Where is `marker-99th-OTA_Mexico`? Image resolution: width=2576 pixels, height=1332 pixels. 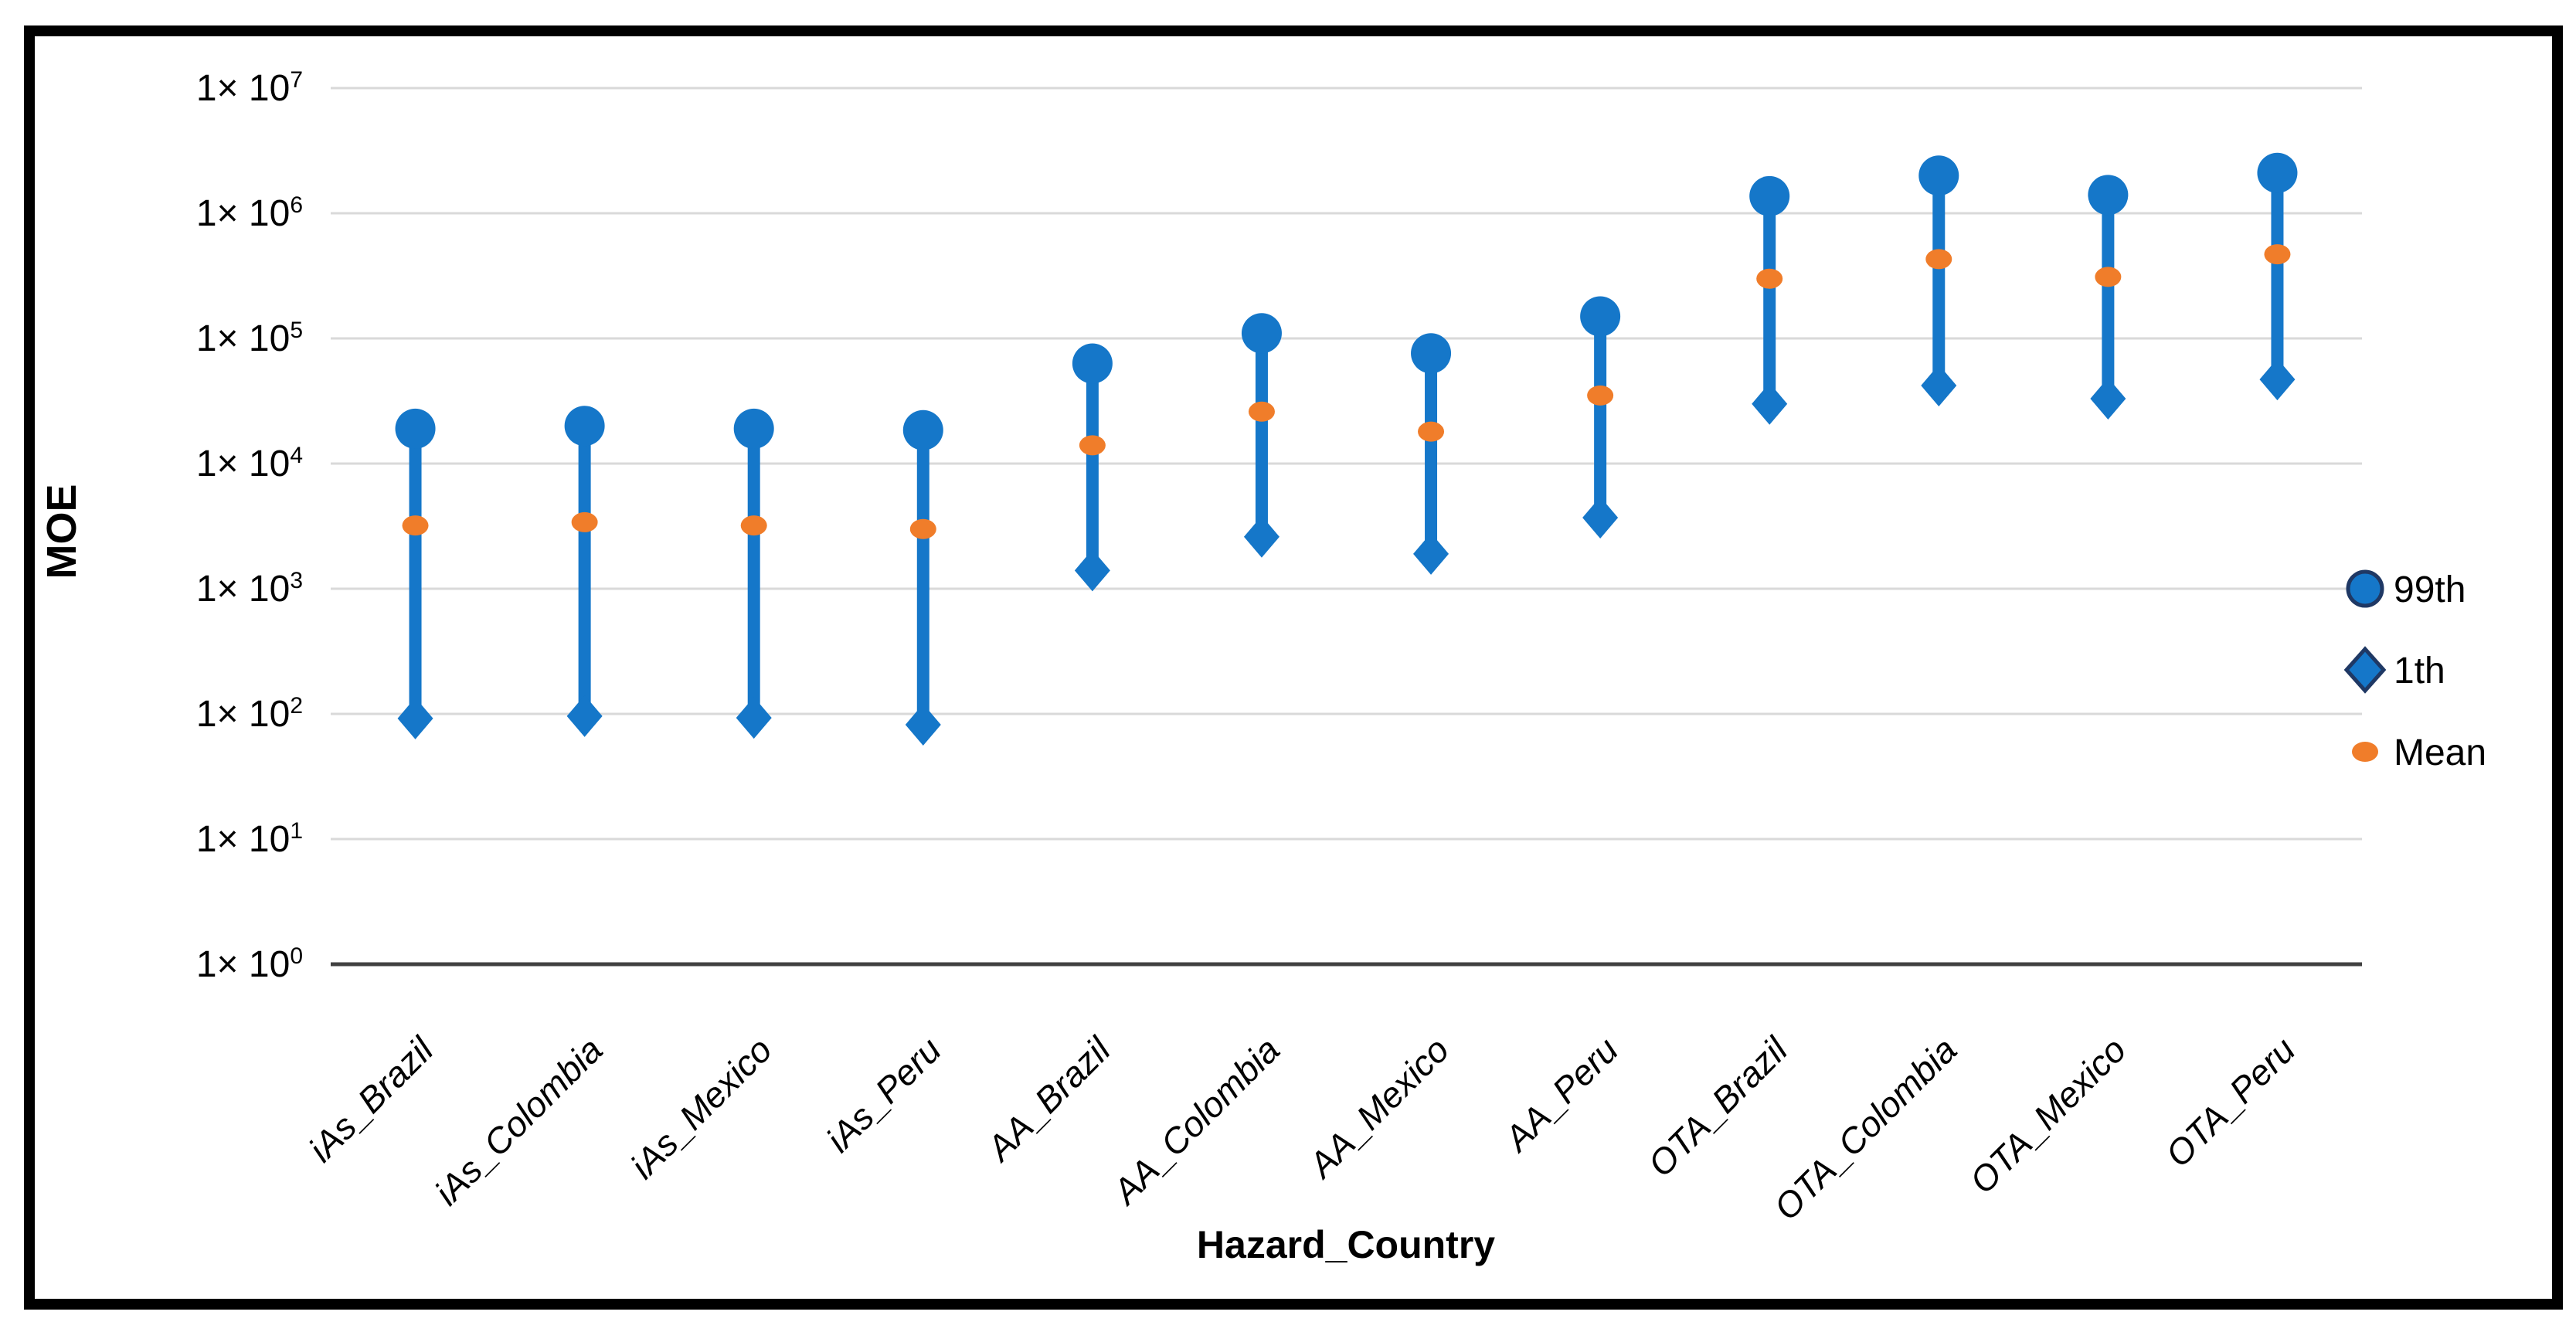 marker-99th-OTA_Mexico is located at coordinates (2108, 195).